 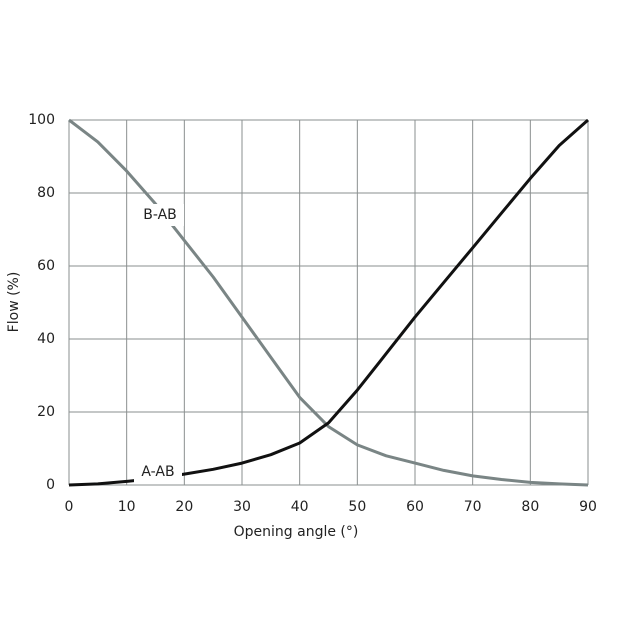 I want to click on series-label: B-AB, so click(x=160, y=215).